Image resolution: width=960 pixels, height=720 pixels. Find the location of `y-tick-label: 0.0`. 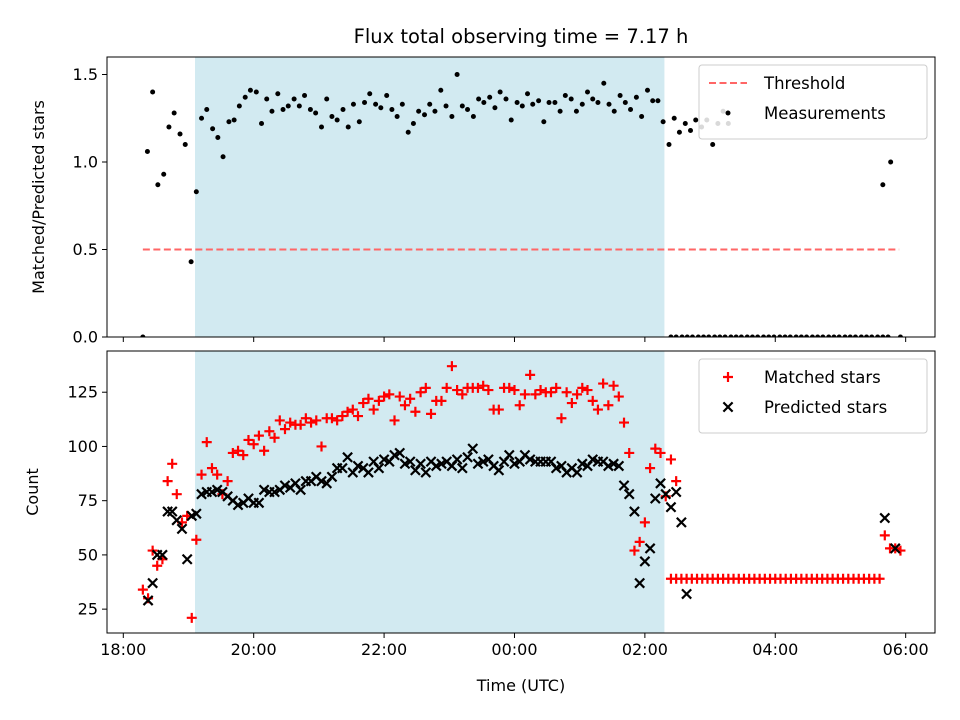

y-tick-label: 0.0 is located at coordinates (85, 337).